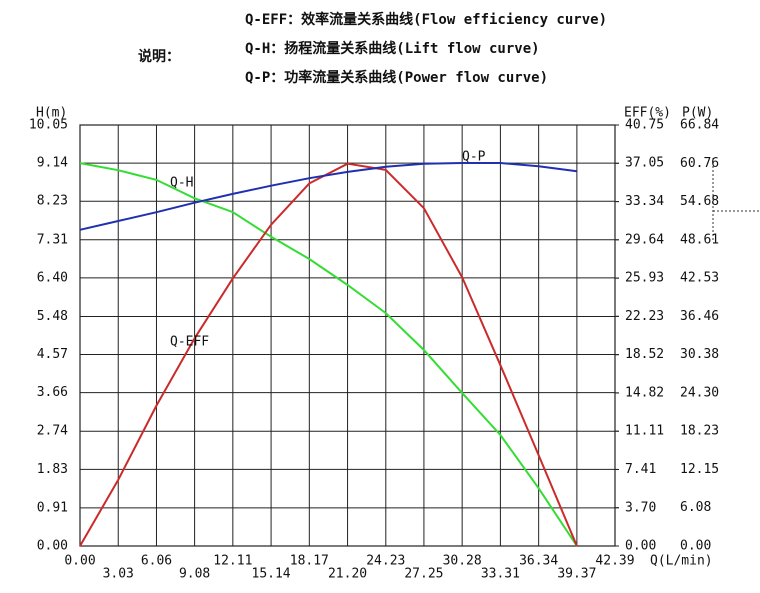  Describe the element at coordinates (462, 561) in the screenshot. I see `x-tick-label: 30.28` at that location.